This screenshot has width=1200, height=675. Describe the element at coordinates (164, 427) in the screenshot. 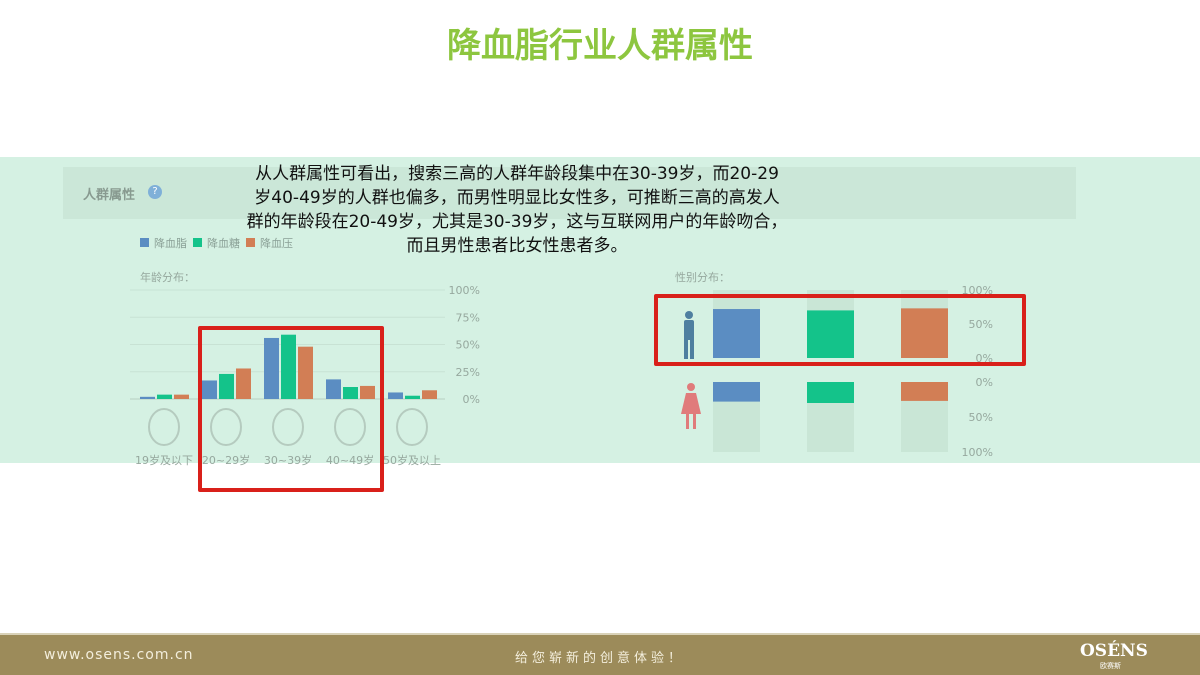

I see `child-face-icon` at that location.